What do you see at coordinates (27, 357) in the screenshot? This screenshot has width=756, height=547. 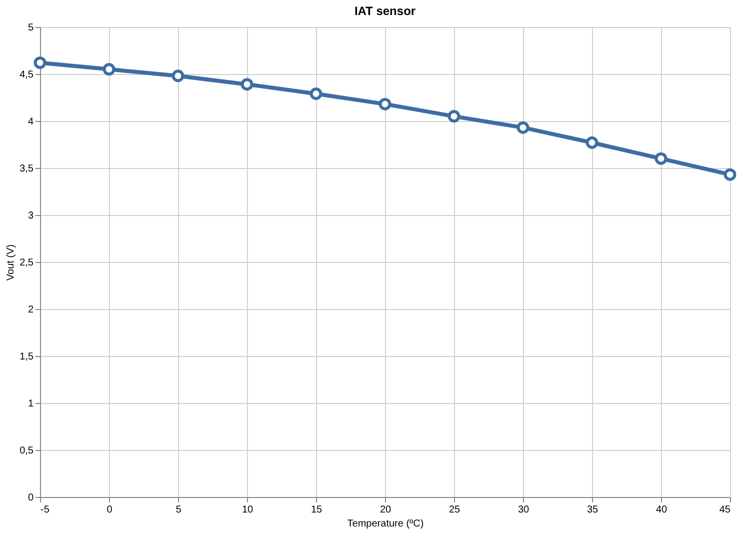 I see `y-tick-label: 1,5` at bounding box center [27, 357].